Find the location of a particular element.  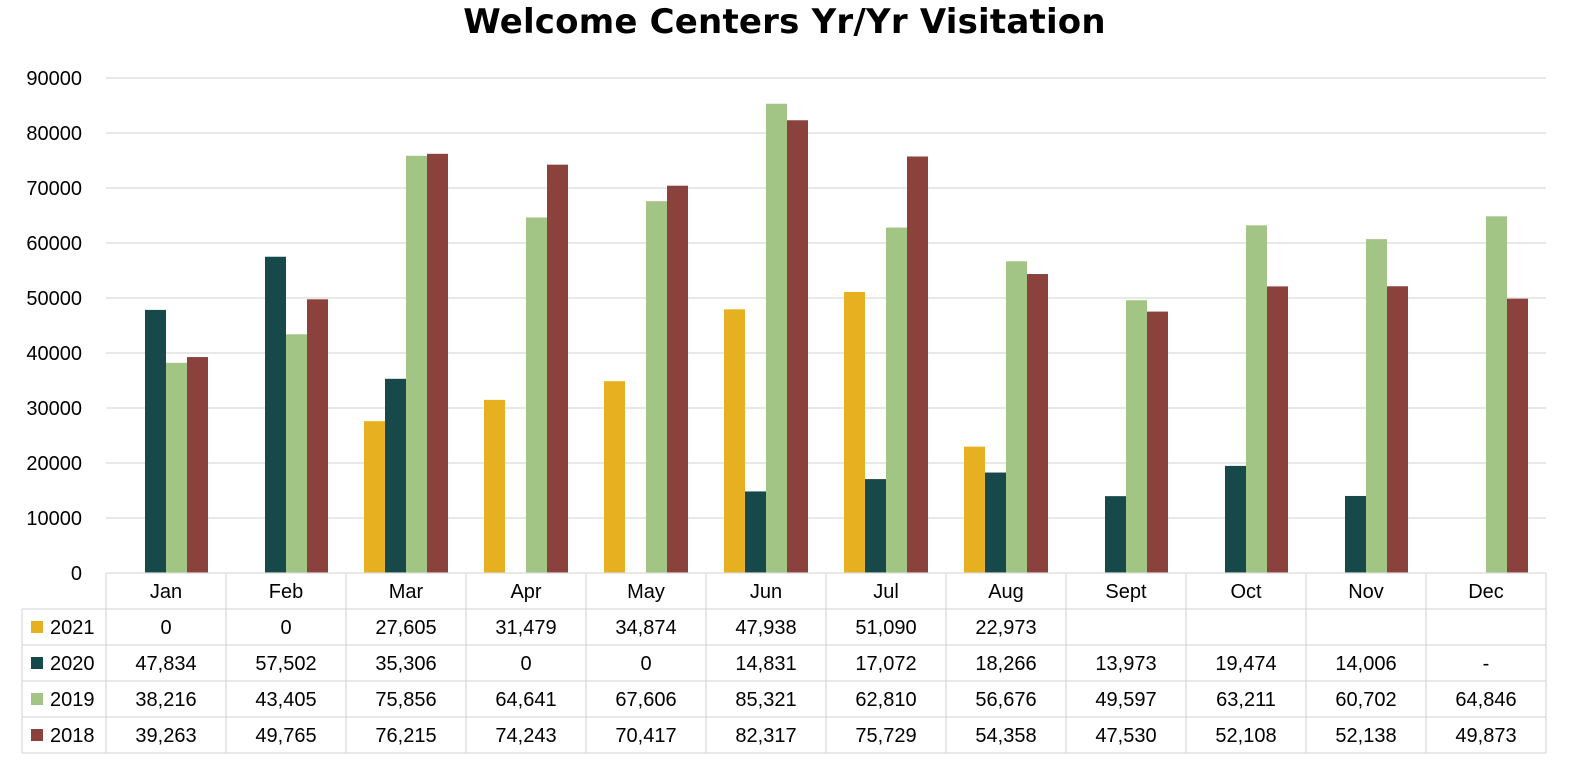

bar-2019-oct is located at coordinates (1256, 399).